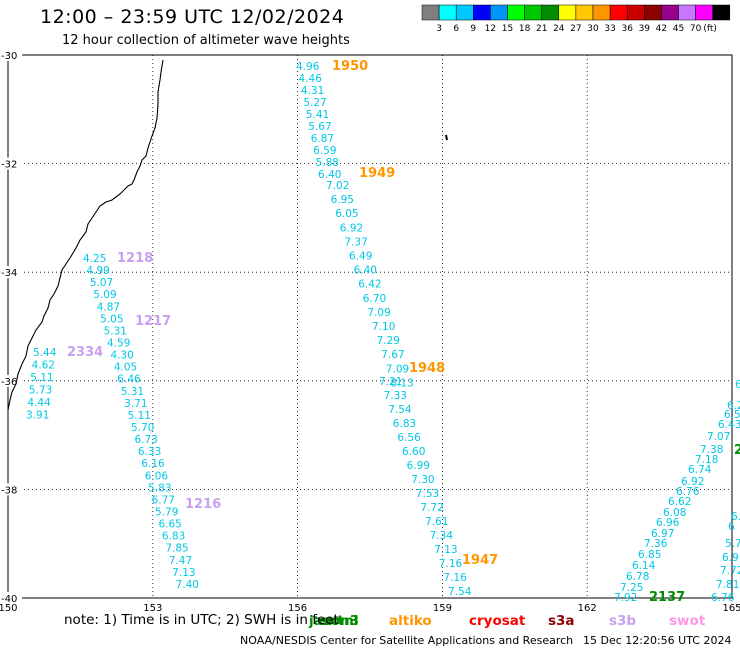 The width and height of the screenshot is (740, 650). Describe the element at coordinates (157, 476) in the screenshot. I see `wave-height-label: 6.06` at that location.